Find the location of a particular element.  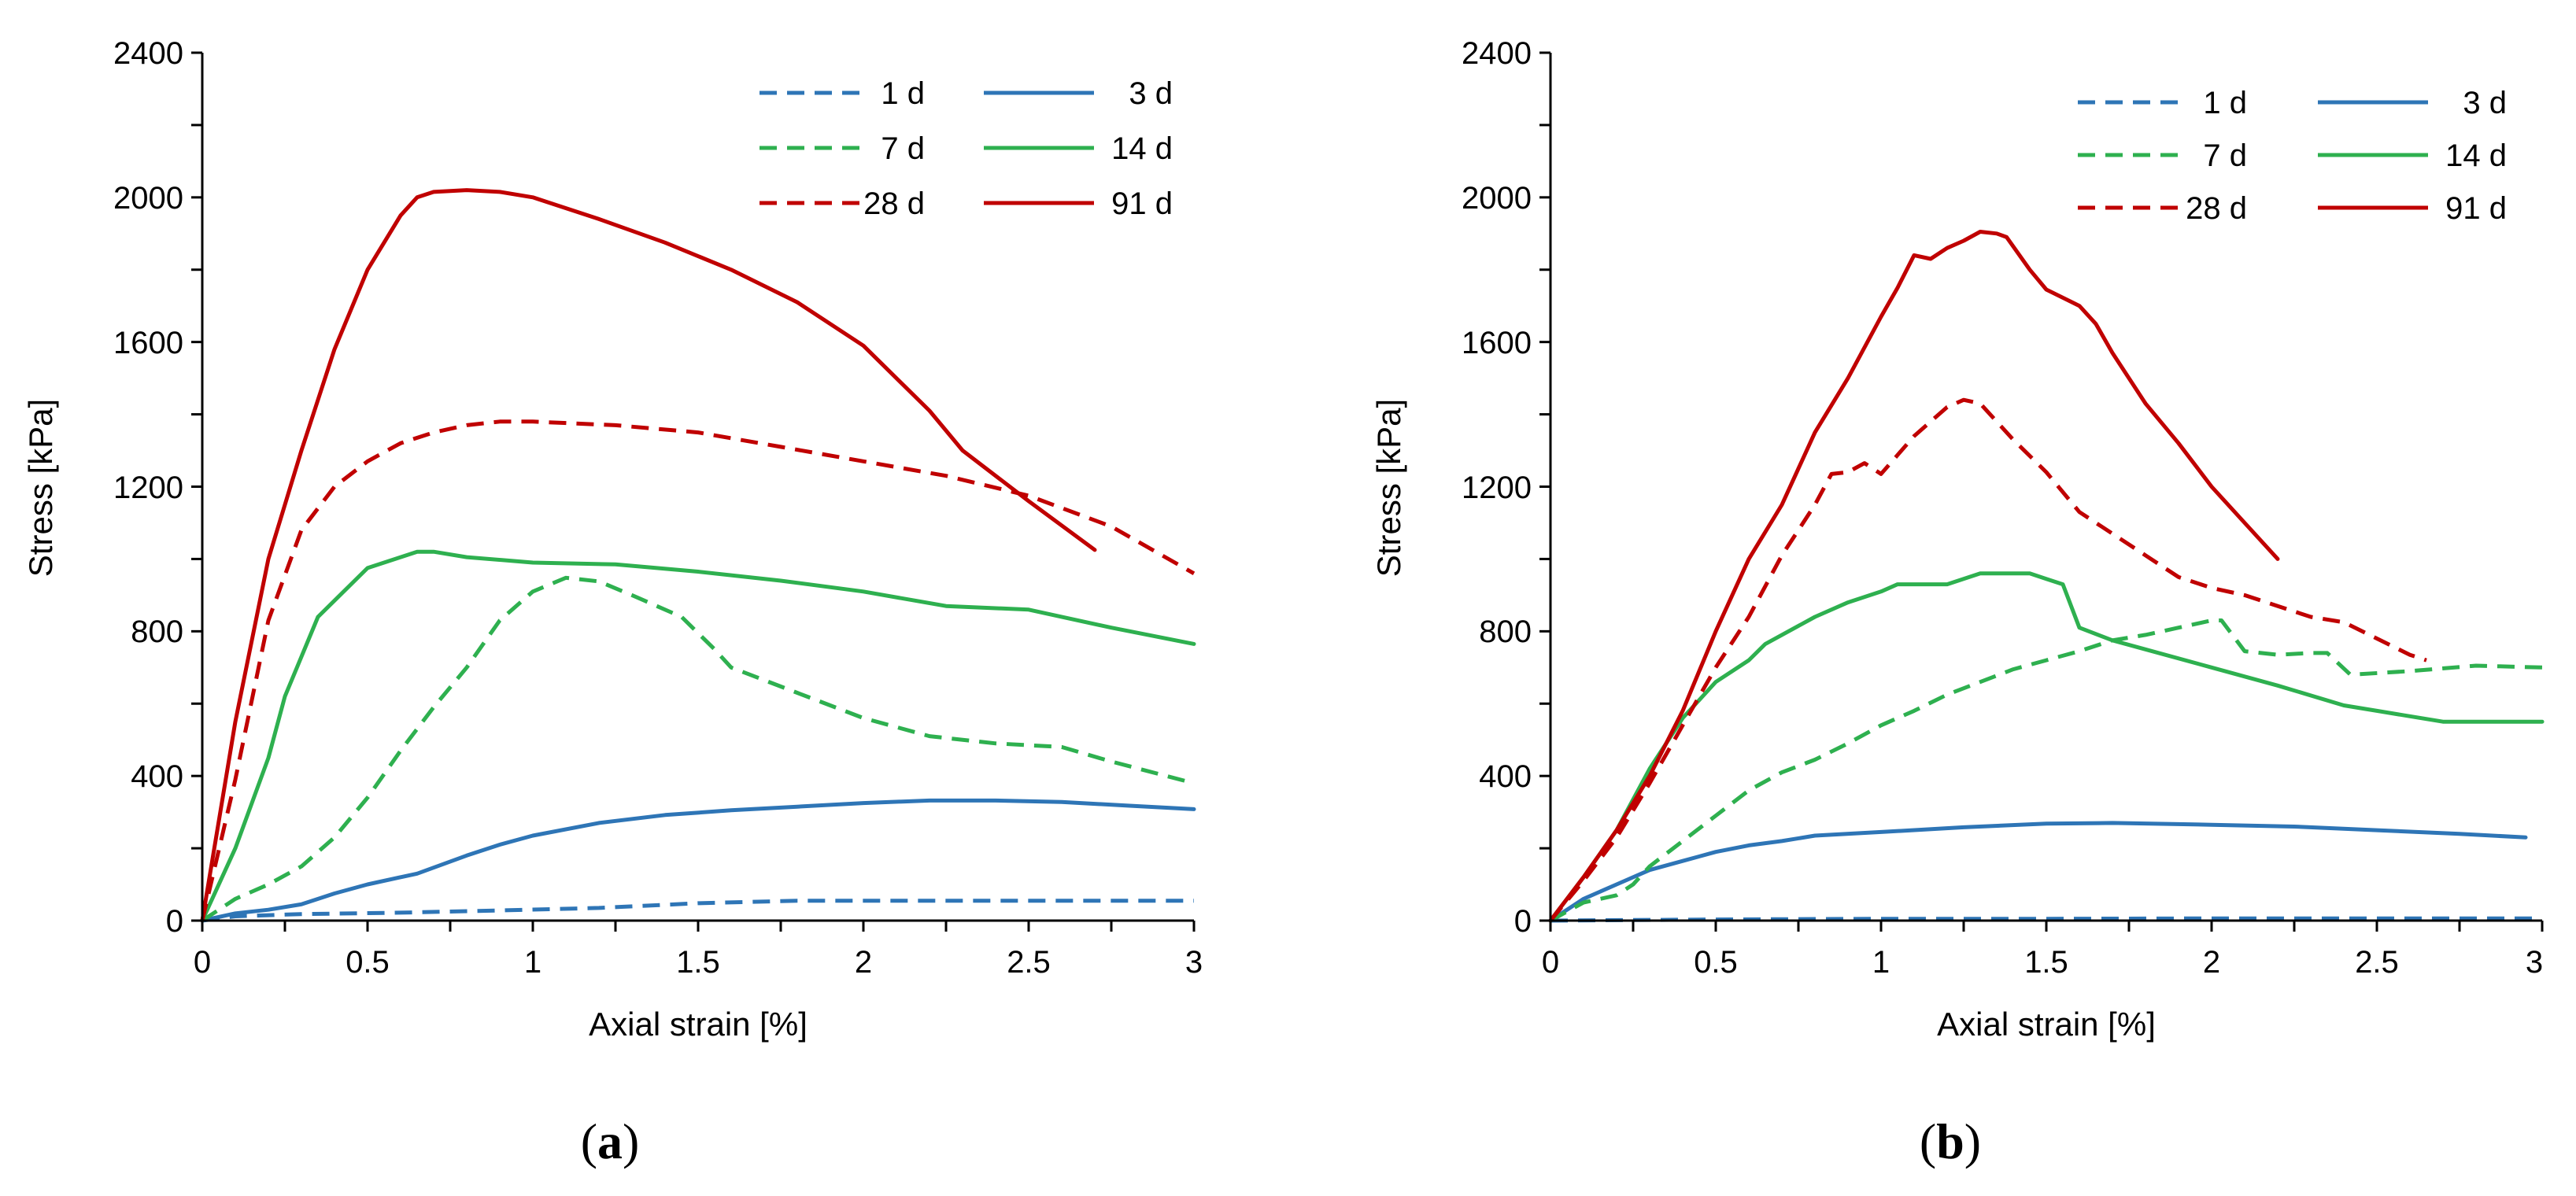

series-line-28d is located at coordinates (1988, 659).